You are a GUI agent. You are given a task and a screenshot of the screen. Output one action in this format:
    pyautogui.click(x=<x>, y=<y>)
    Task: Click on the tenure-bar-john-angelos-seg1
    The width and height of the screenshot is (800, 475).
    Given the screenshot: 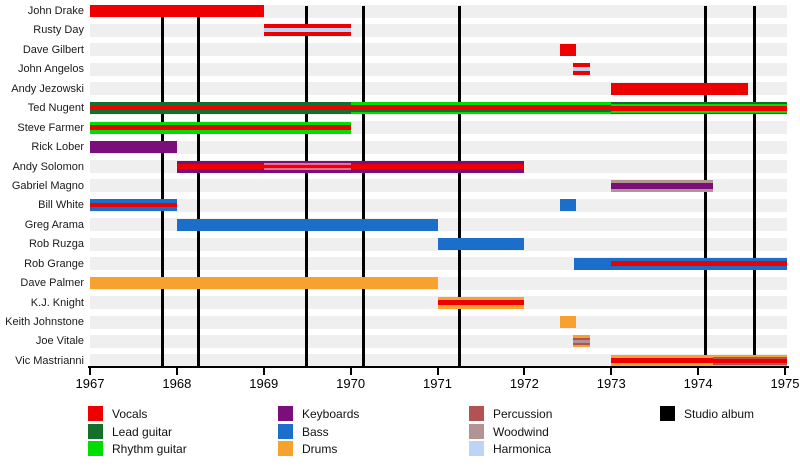 What is the action you would take?
    pyautogui.click(x=582, y=69)
    